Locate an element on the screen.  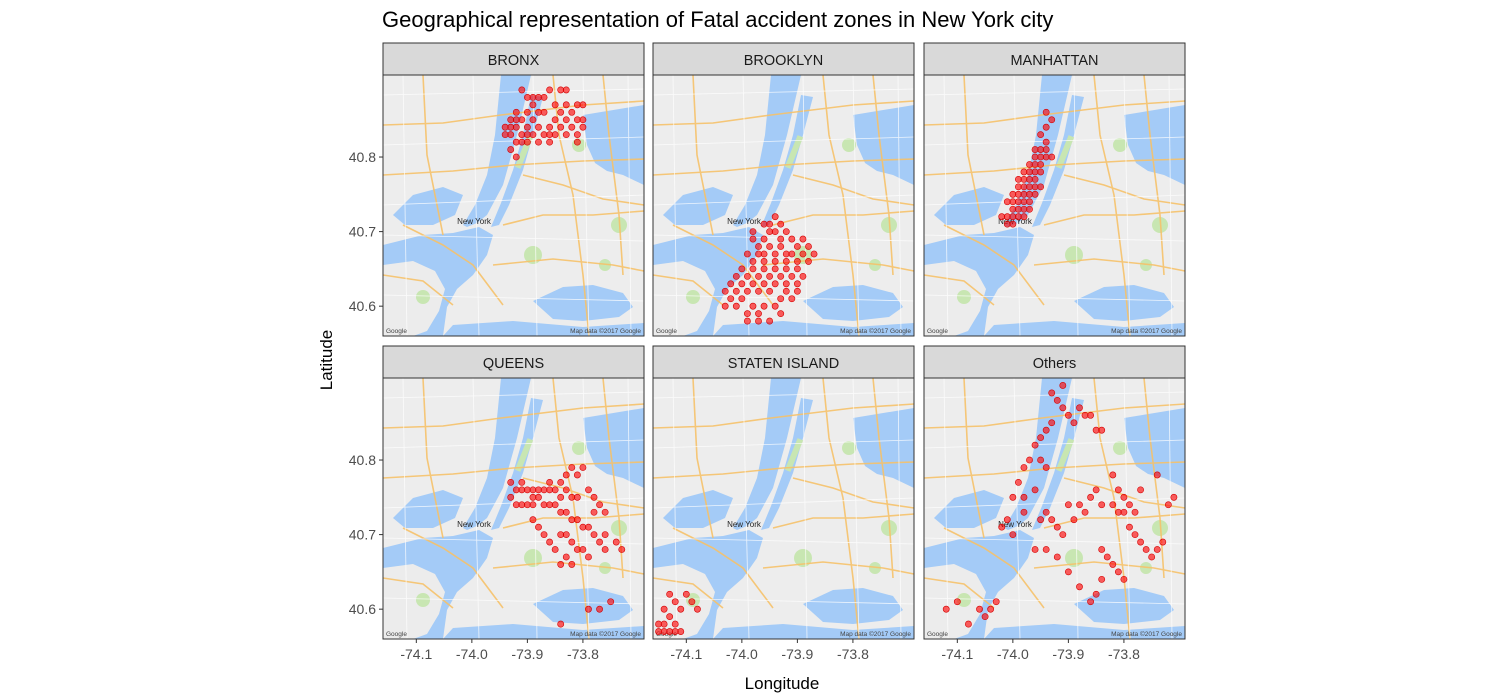
facet-strip-label: BROOKLYN is located at coordinates (784, 61).